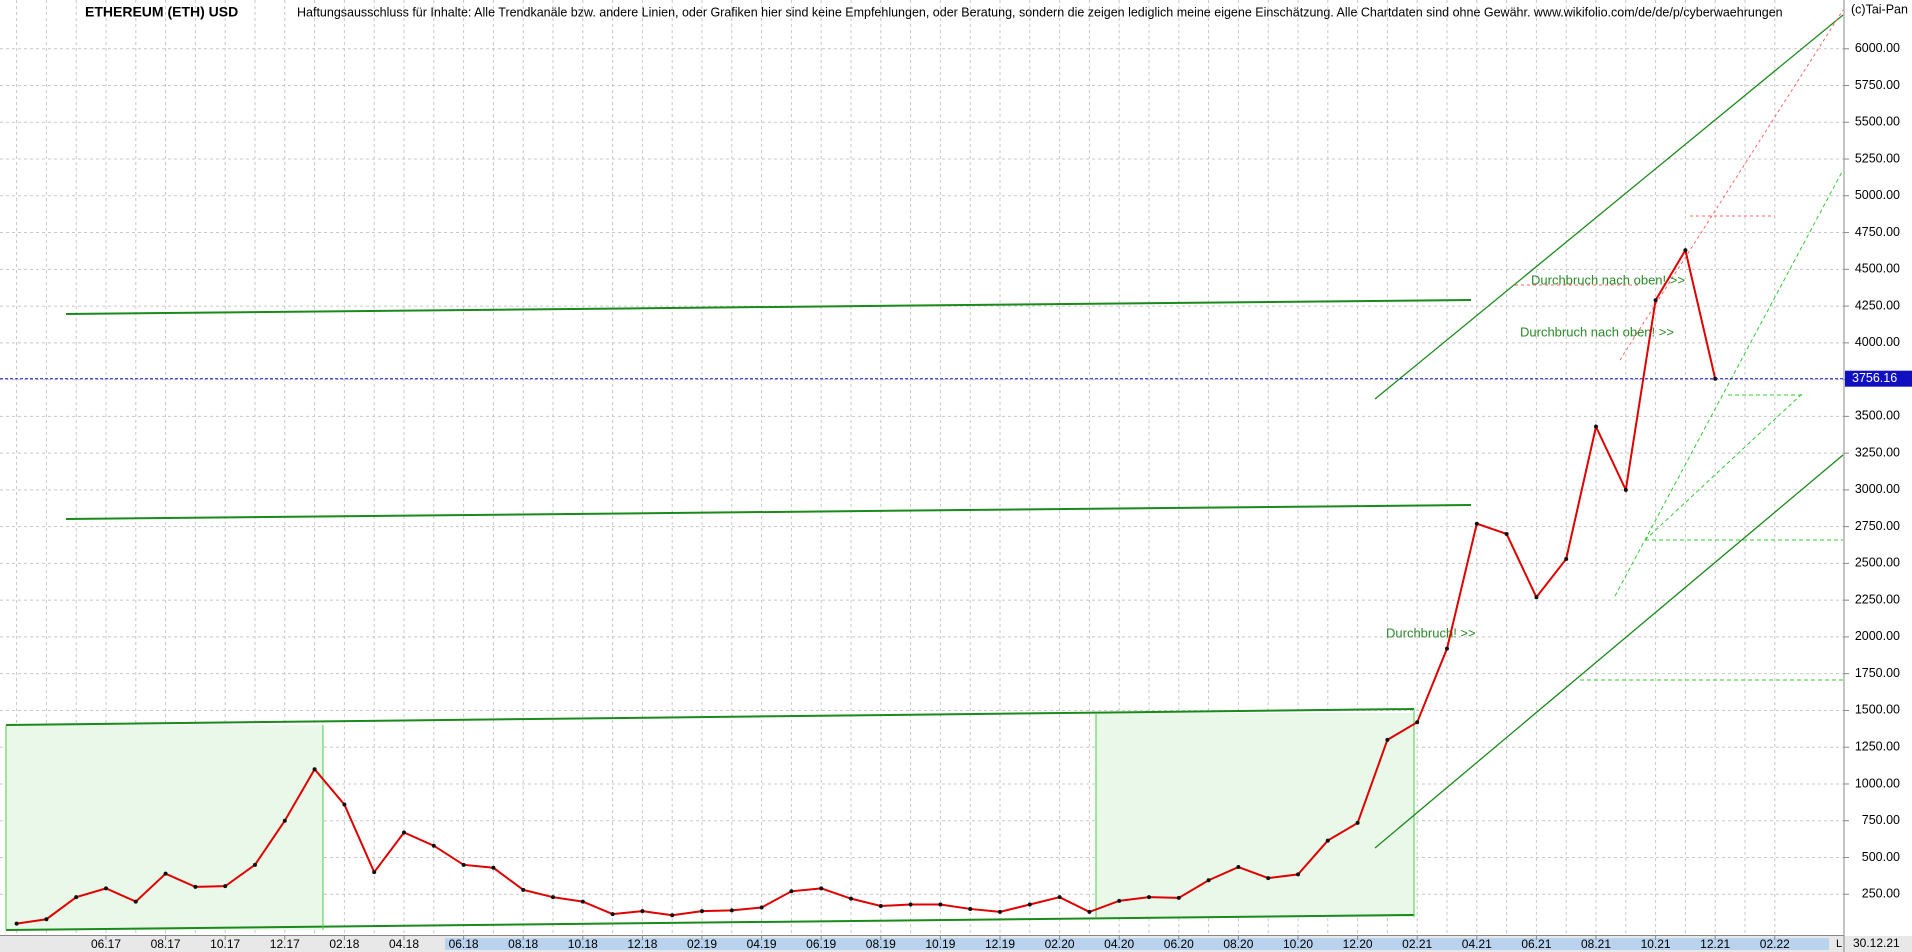 The height and width of the screenshot is (952, 1912). Describe the element at coordinates (106, 944) in the screenshot. I see `x-tick-label: 06.17` at that location.